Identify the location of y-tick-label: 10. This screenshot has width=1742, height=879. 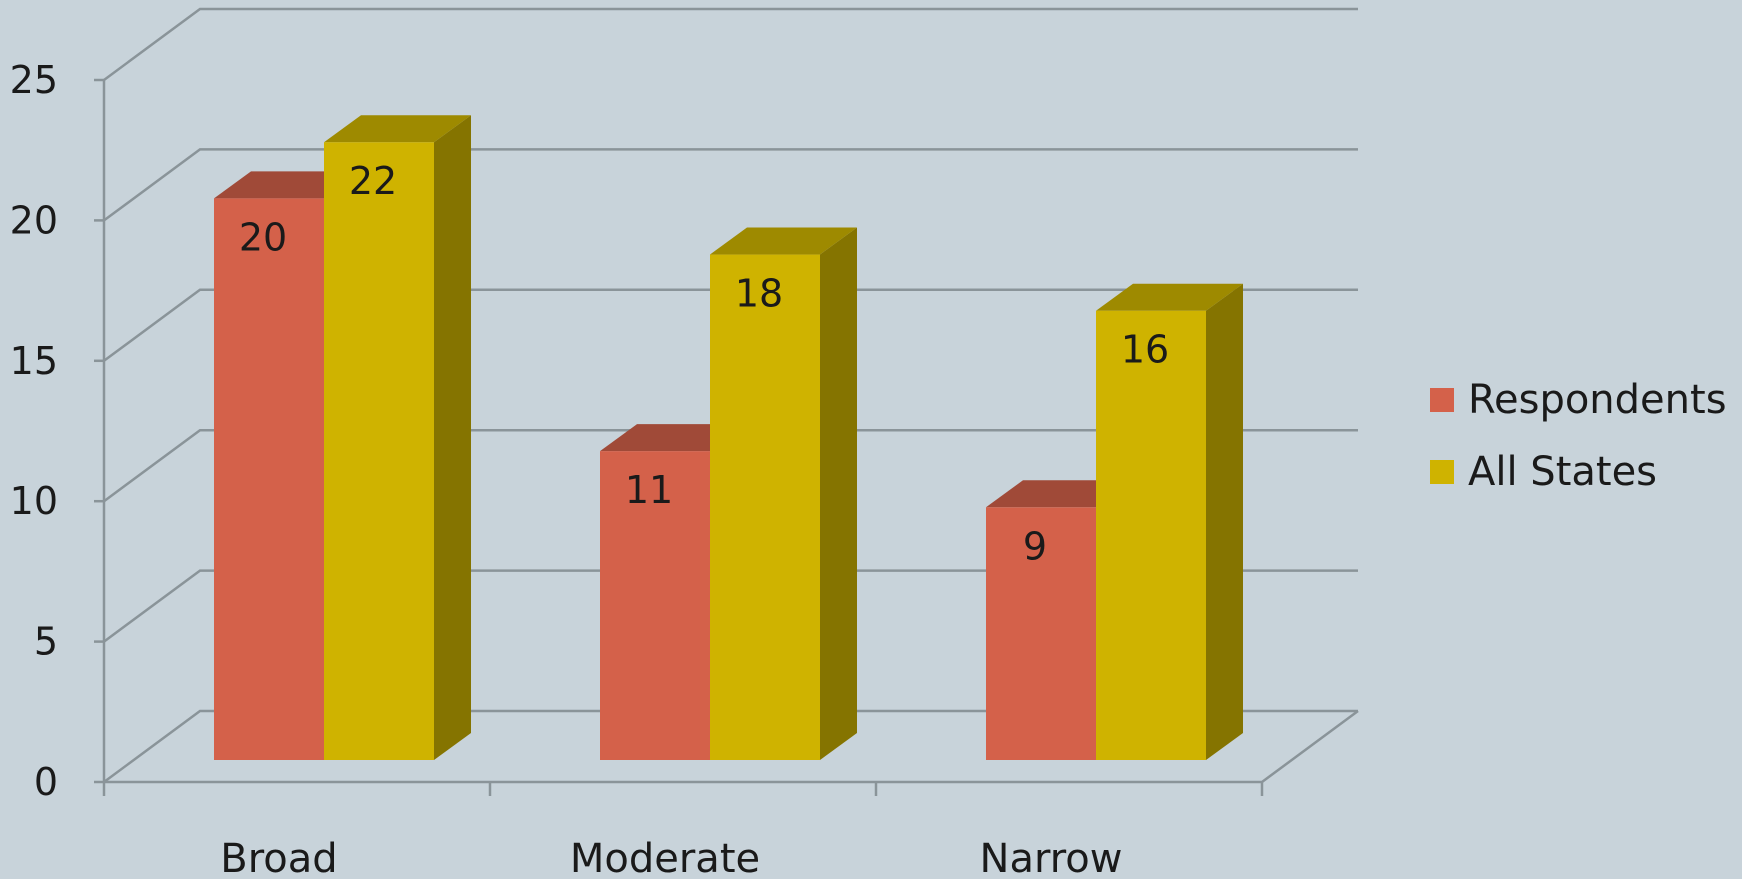
(34, 501).